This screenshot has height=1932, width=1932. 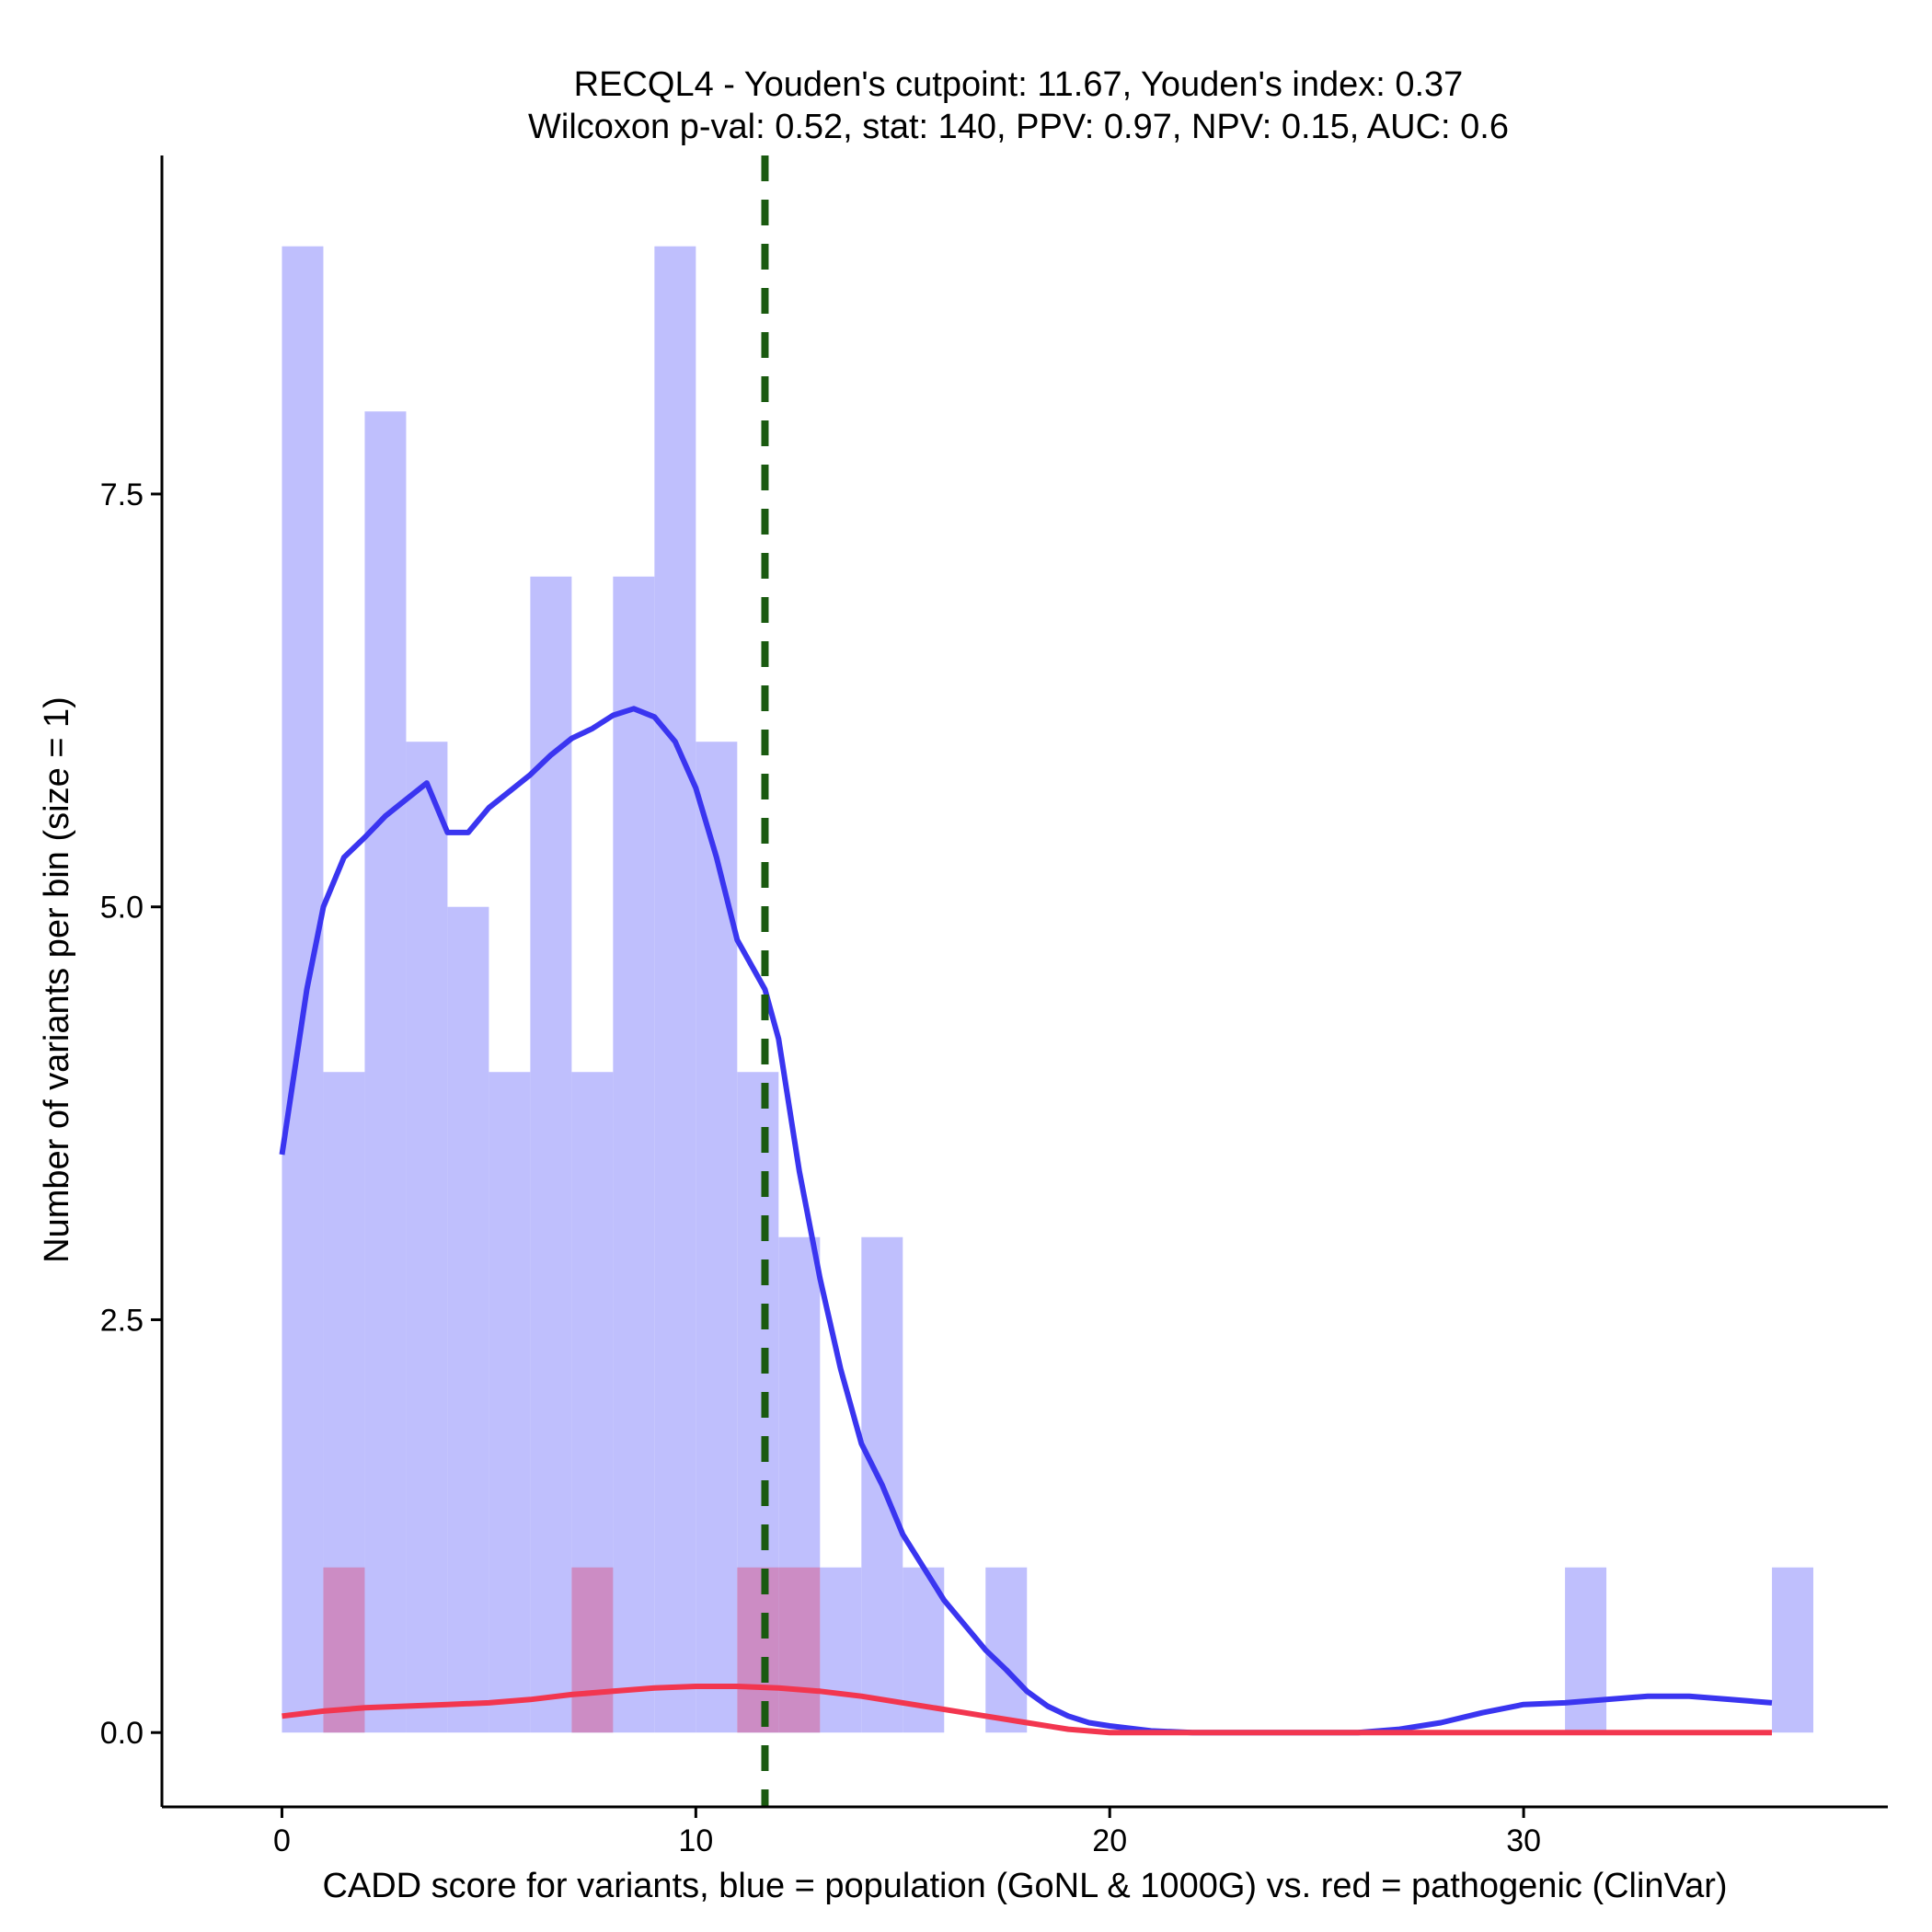 I want to click on y-tick-label: 0.0, so click(x=122, y=1733).